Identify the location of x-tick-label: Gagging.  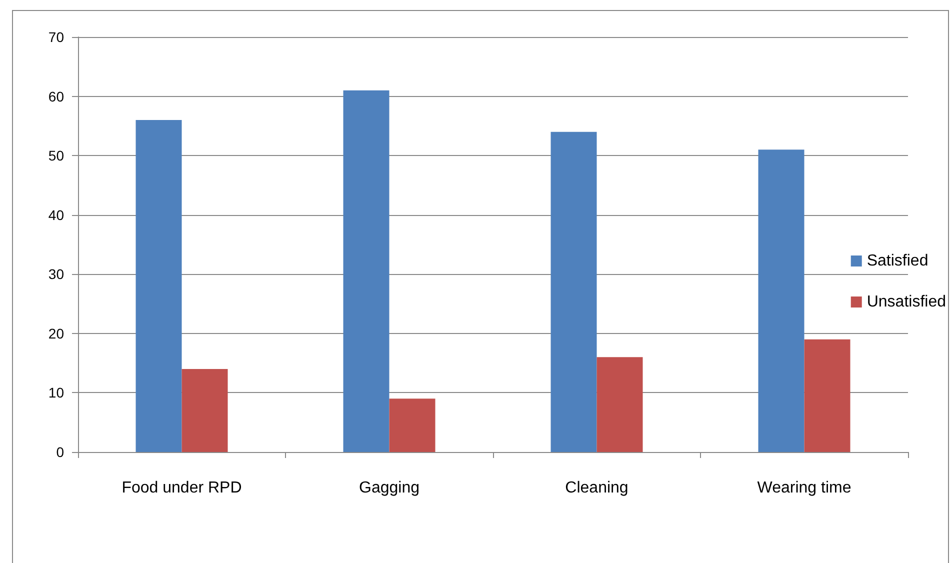
(389, 488).